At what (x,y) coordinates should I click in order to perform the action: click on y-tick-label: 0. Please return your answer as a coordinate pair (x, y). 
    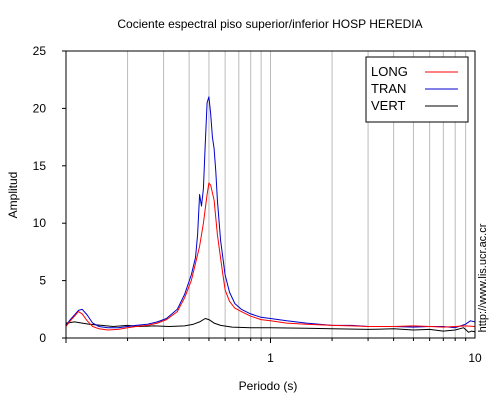
    Looking at the image, I should click on (42, 338).